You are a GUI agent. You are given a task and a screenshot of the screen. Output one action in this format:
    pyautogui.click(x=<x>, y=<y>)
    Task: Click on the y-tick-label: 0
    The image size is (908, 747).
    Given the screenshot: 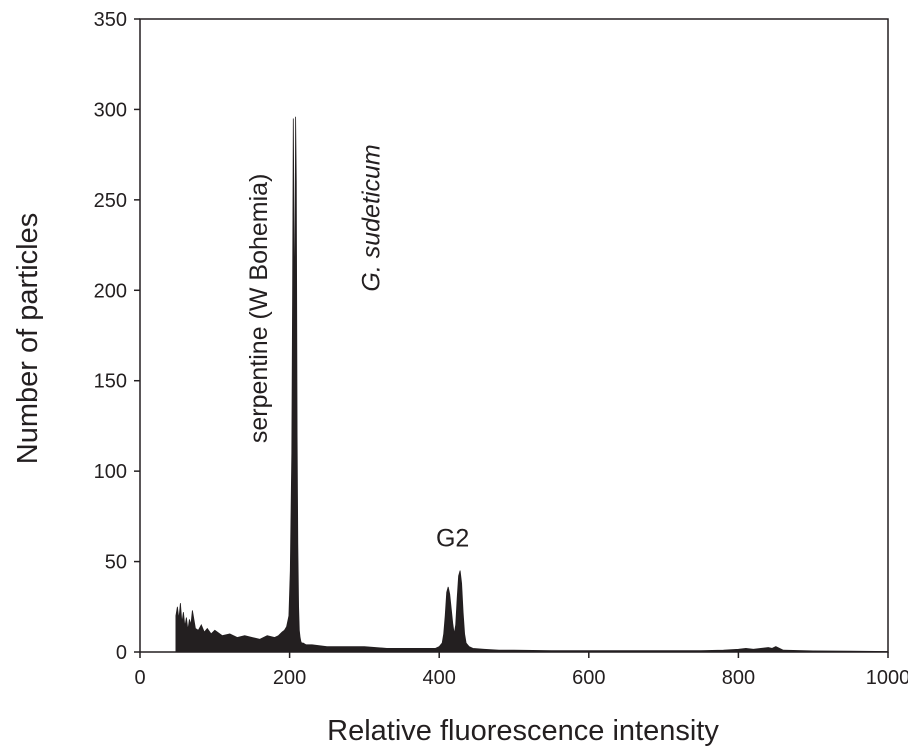 What is the action you would take?
    pyautogui.click(x=121, y=653)
    